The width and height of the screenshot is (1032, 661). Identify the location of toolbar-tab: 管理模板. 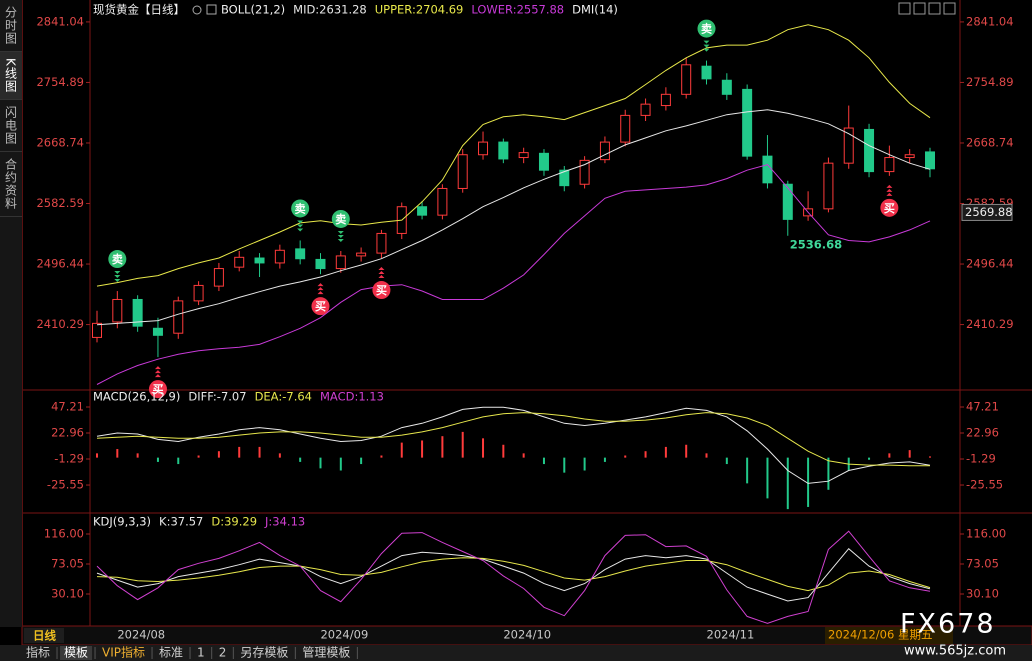
(328, 653).